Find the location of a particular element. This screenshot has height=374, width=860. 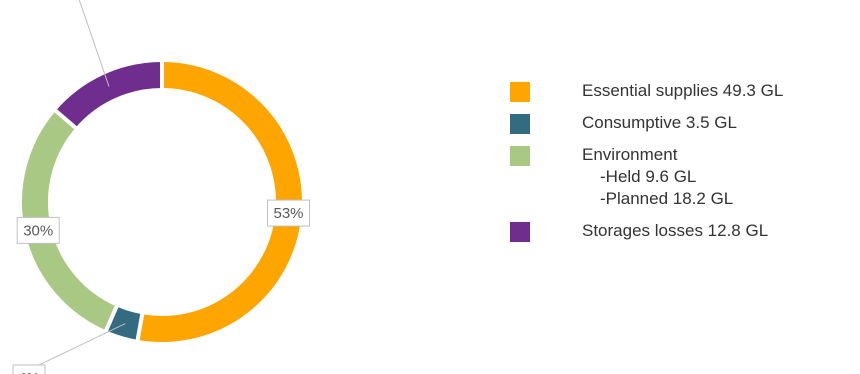

legend-label-storages-losses: Storages losses 12.8 GL is located at coordinates (675, 230).